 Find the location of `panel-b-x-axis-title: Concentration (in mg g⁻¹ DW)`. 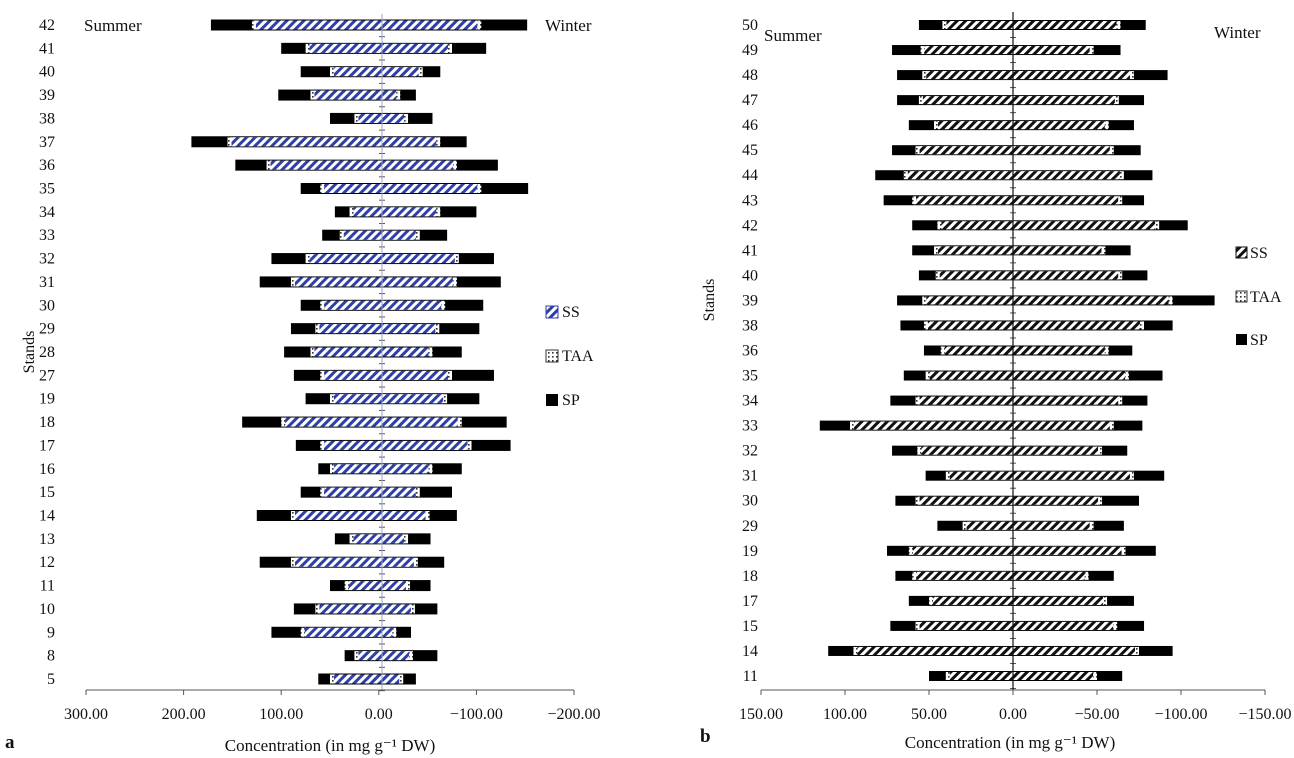

panel-b-x-axis-title: Concentration (in mg g⁻¹ DW) is located at coordinates (1010, 742).